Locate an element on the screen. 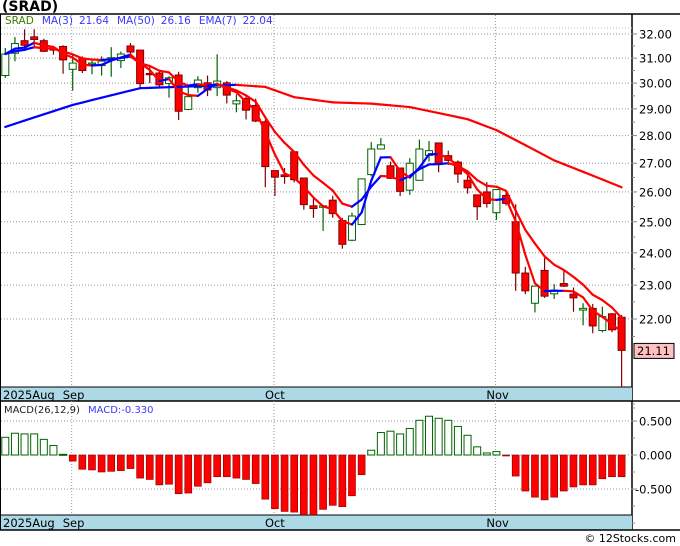 This screenshot has height=546, width=680. last-price-label: 21.11 is located at coordinates (653, 351).